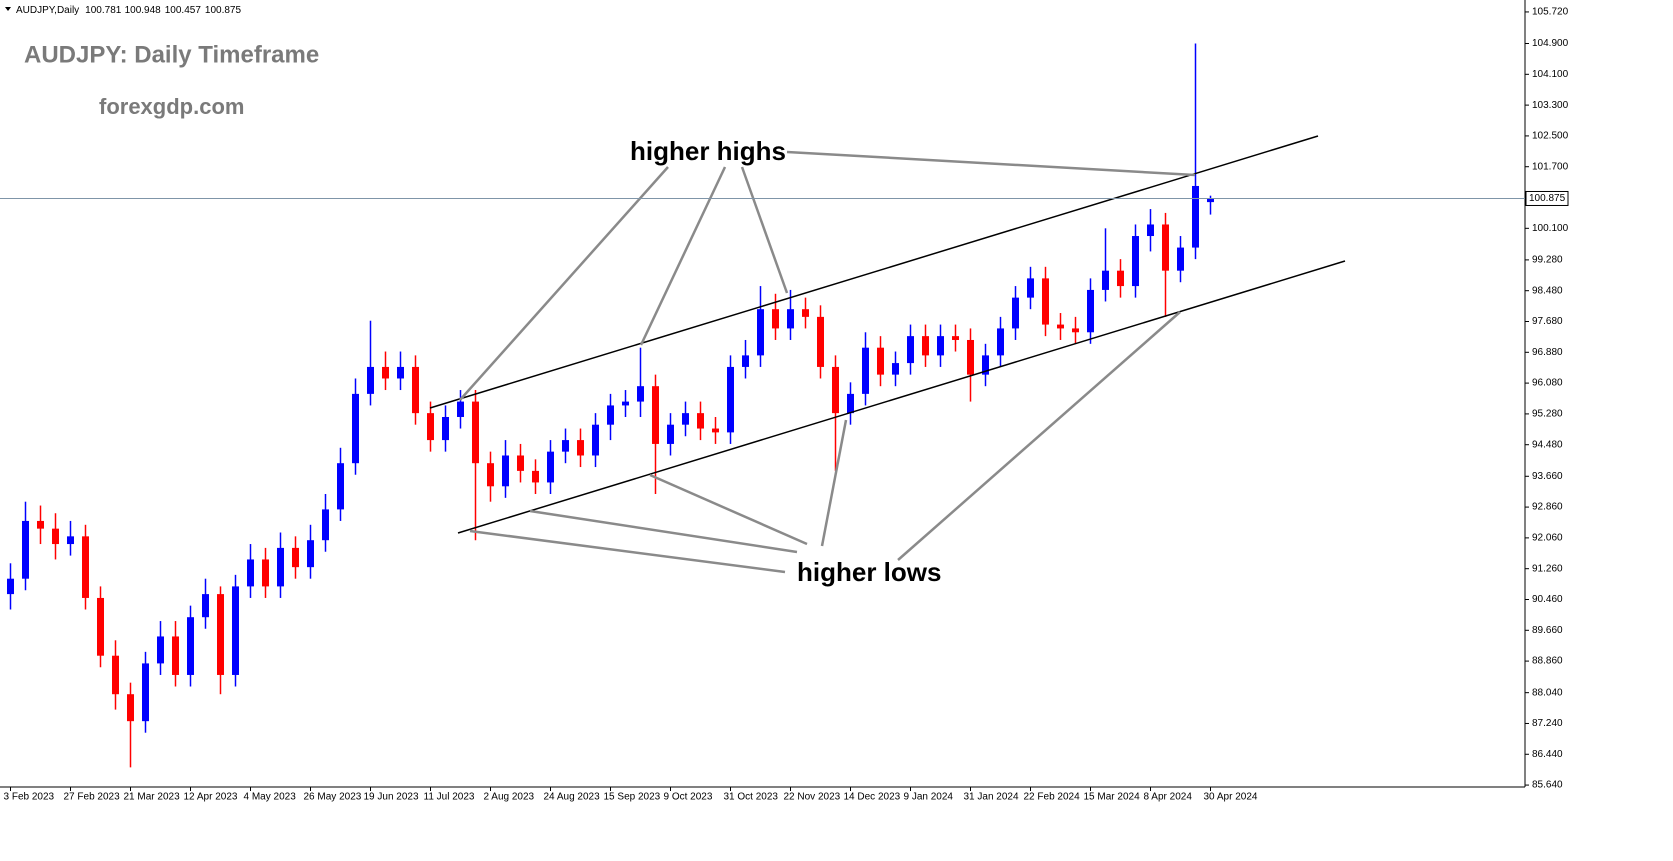  I want to click on y-tick-label: 104.100, so click(1550, 74).